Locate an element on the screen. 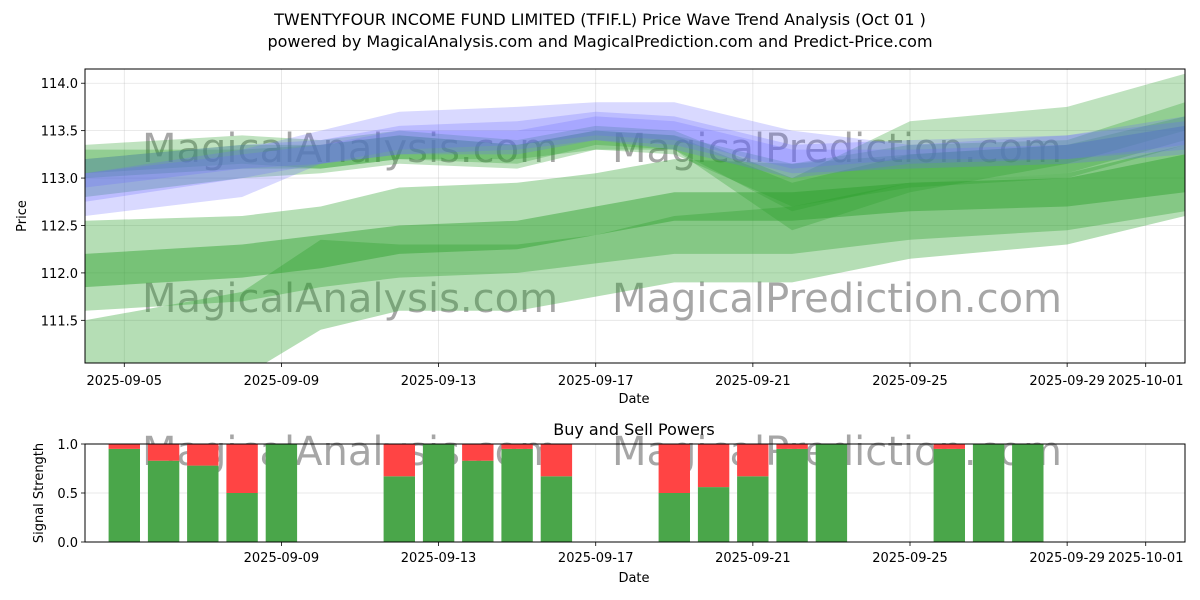 The image size is (1200, 600). price-x-tick-label: 2025-10-01 is located at coordinates (1146, 381).